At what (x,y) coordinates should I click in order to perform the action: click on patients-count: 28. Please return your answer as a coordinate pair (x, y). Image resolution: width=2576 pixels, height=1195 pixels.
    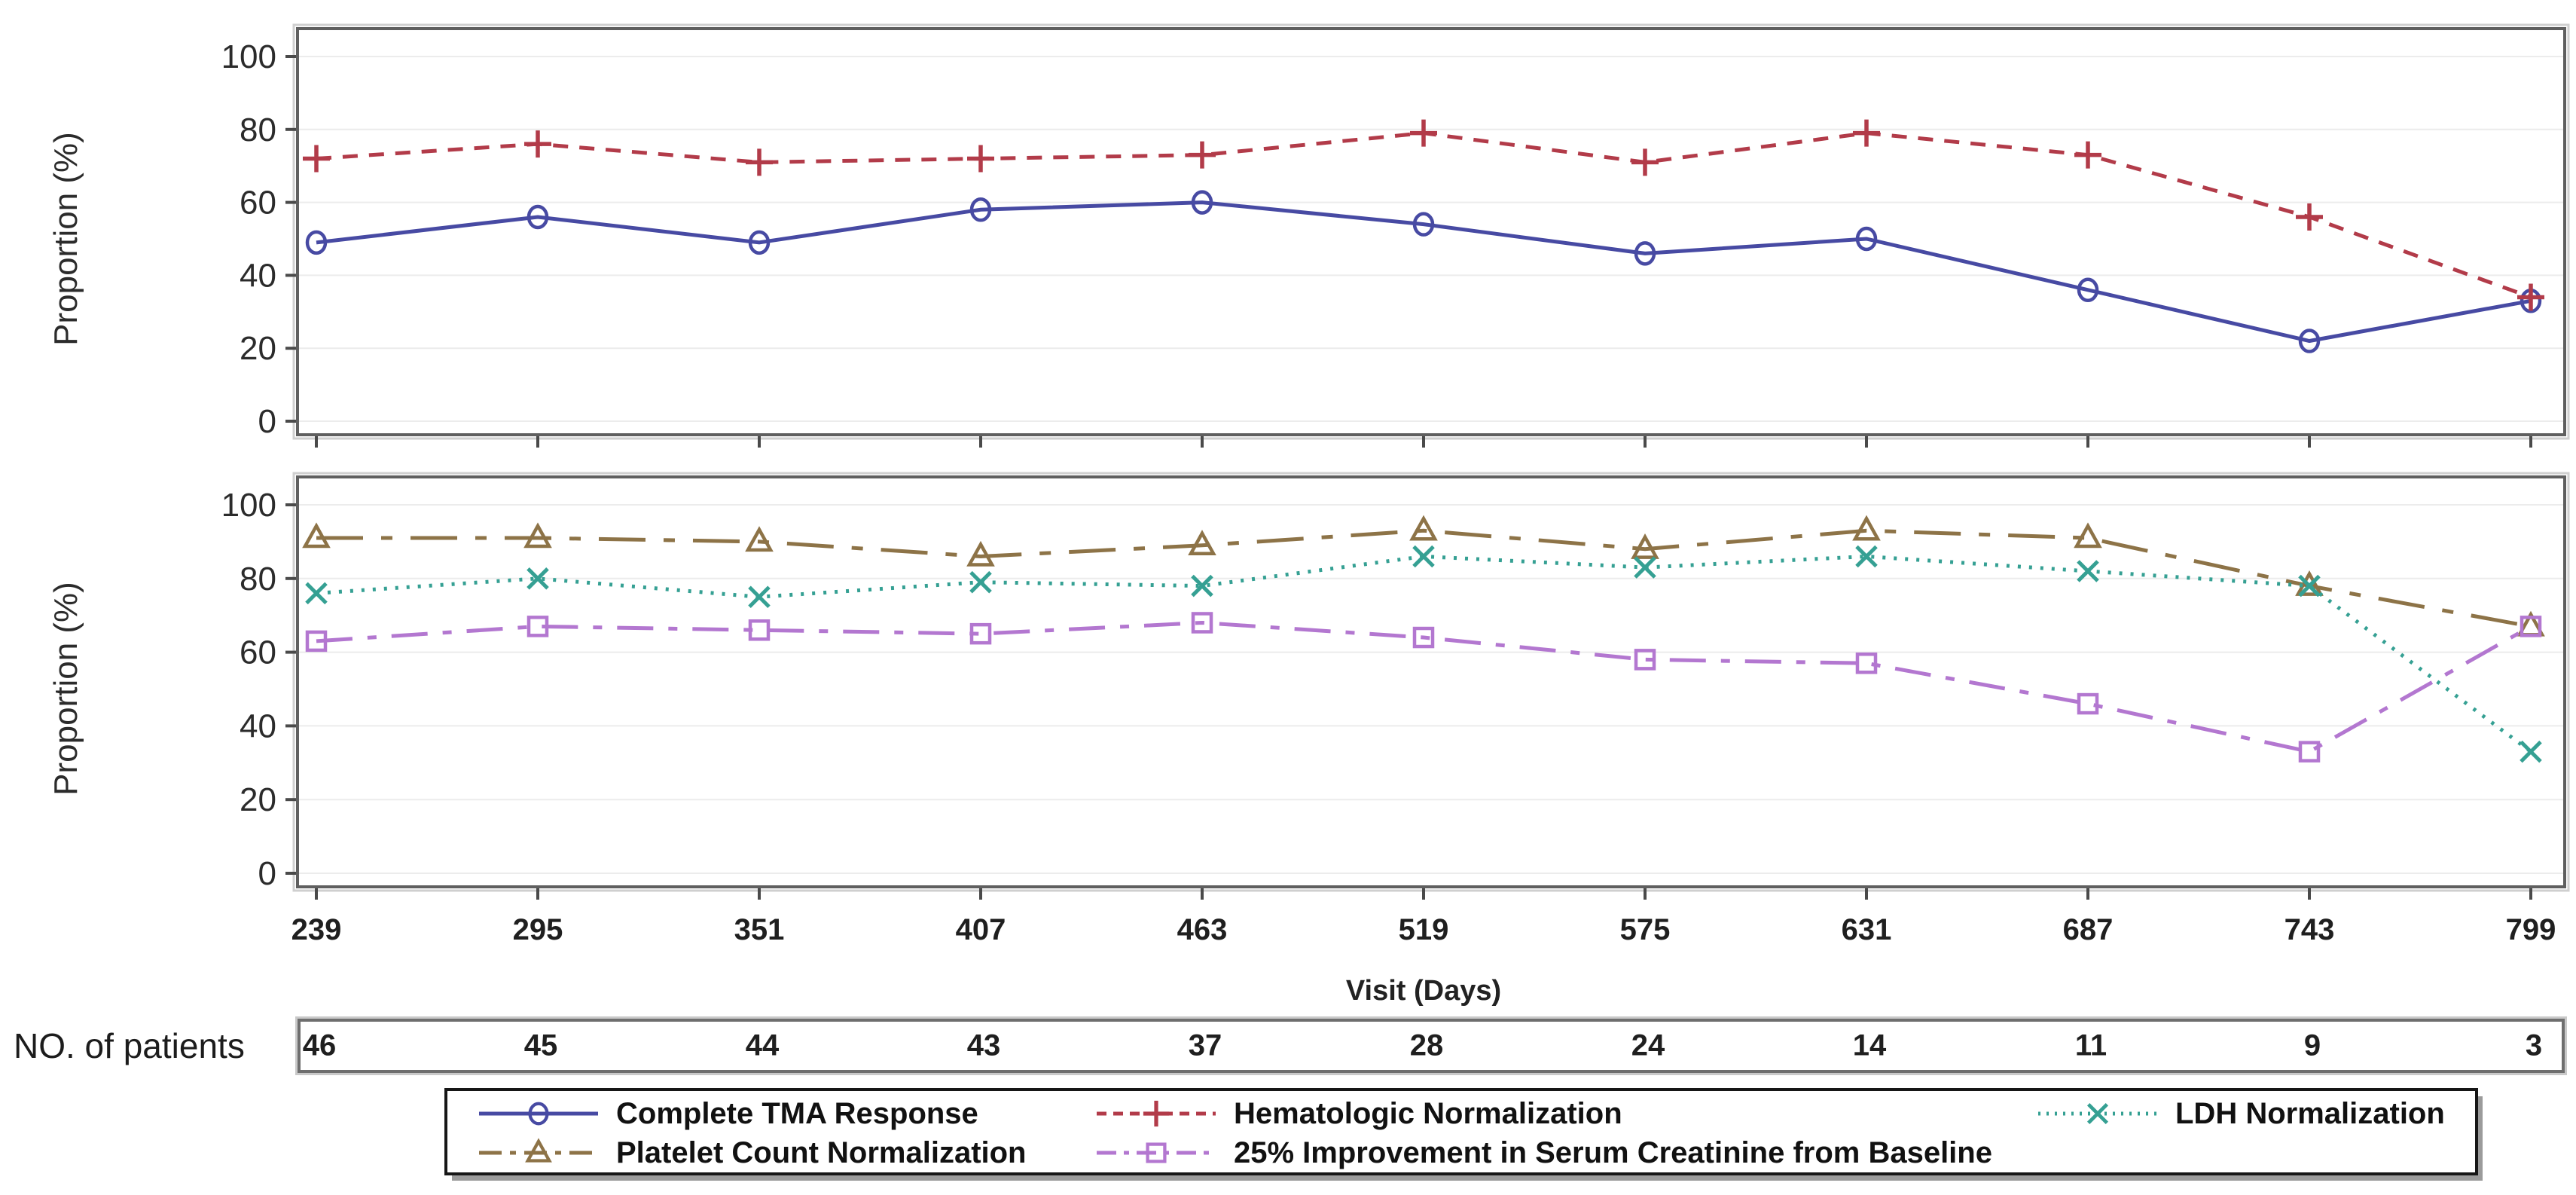
    Looking at the image, I should click on (1427, 1045).